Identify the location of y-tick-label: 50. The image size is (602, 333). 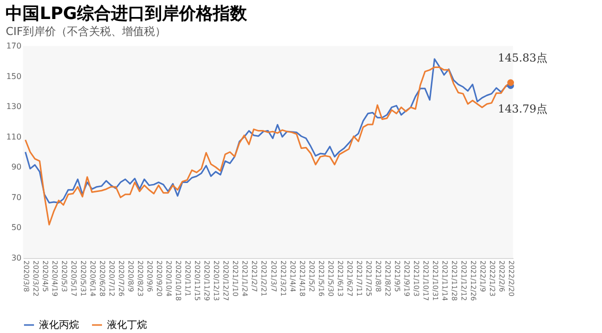
(16, 227).